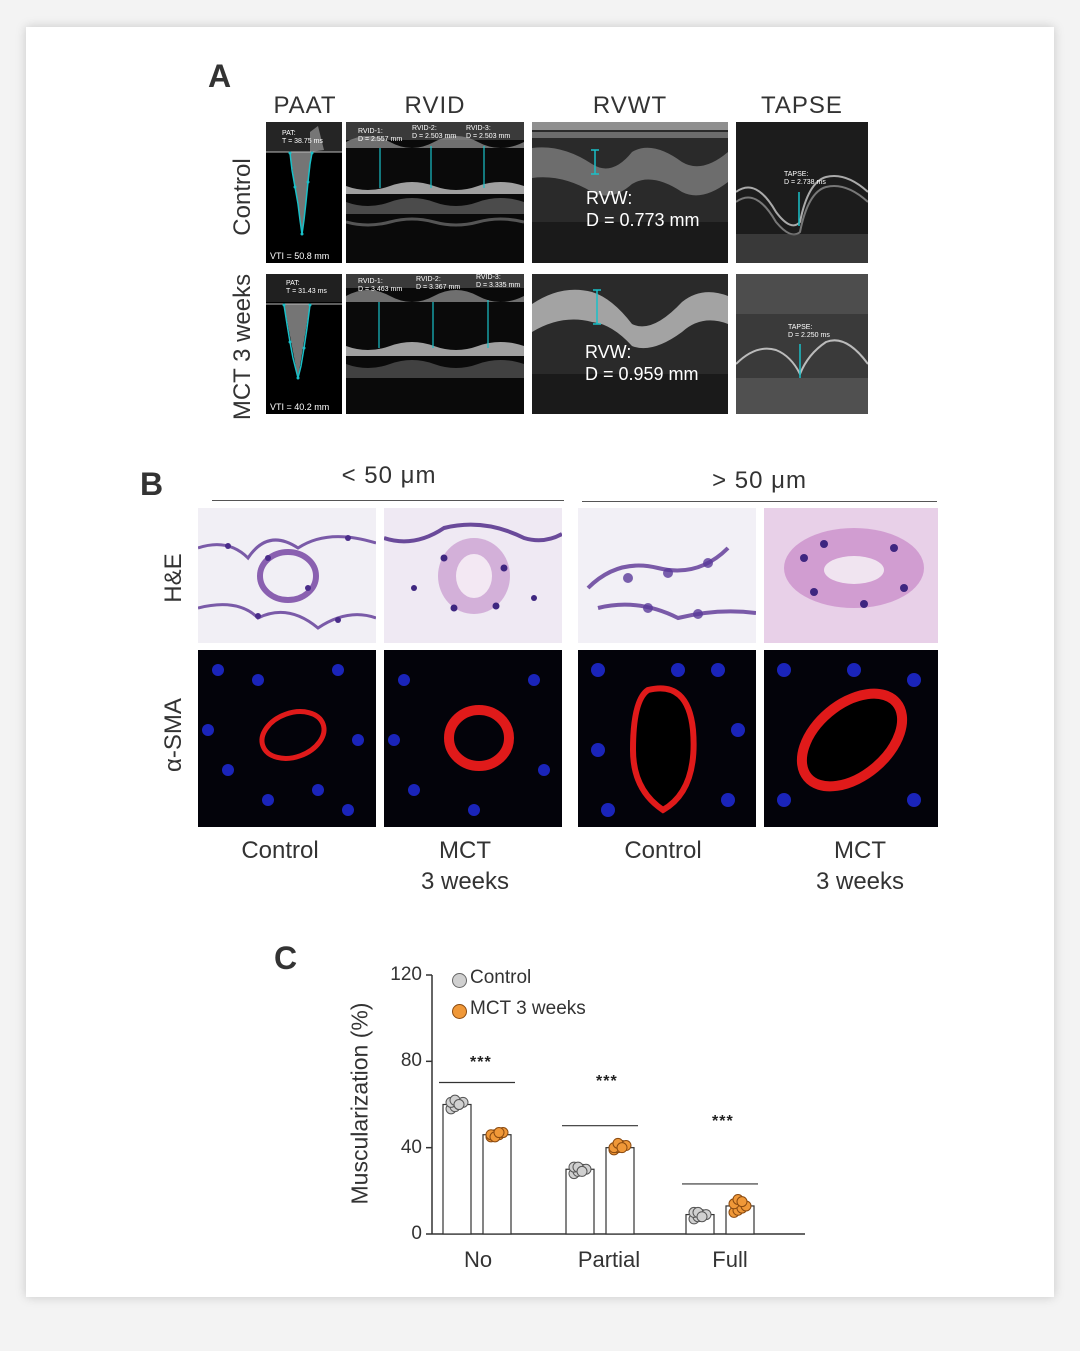  Describe the element at coordinates (809, 331) in the screenshot. I see `tapse-mct-measurement: TAPSE: D = 2.250 ms` at that location.